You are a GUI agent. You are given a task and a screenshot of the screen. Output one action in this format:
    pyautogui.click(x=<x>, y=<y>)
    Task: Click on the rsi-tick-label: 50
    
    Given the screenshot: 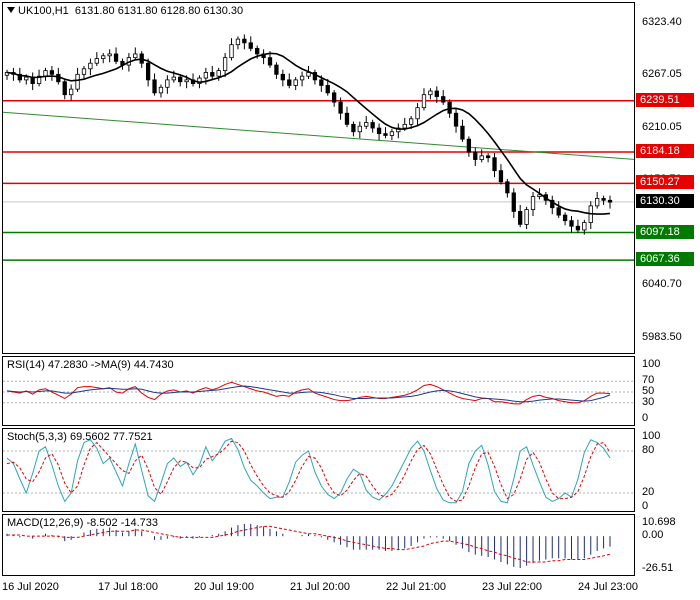 What is the action you would take?
    pyautogui.click(x=648, y=391)
    